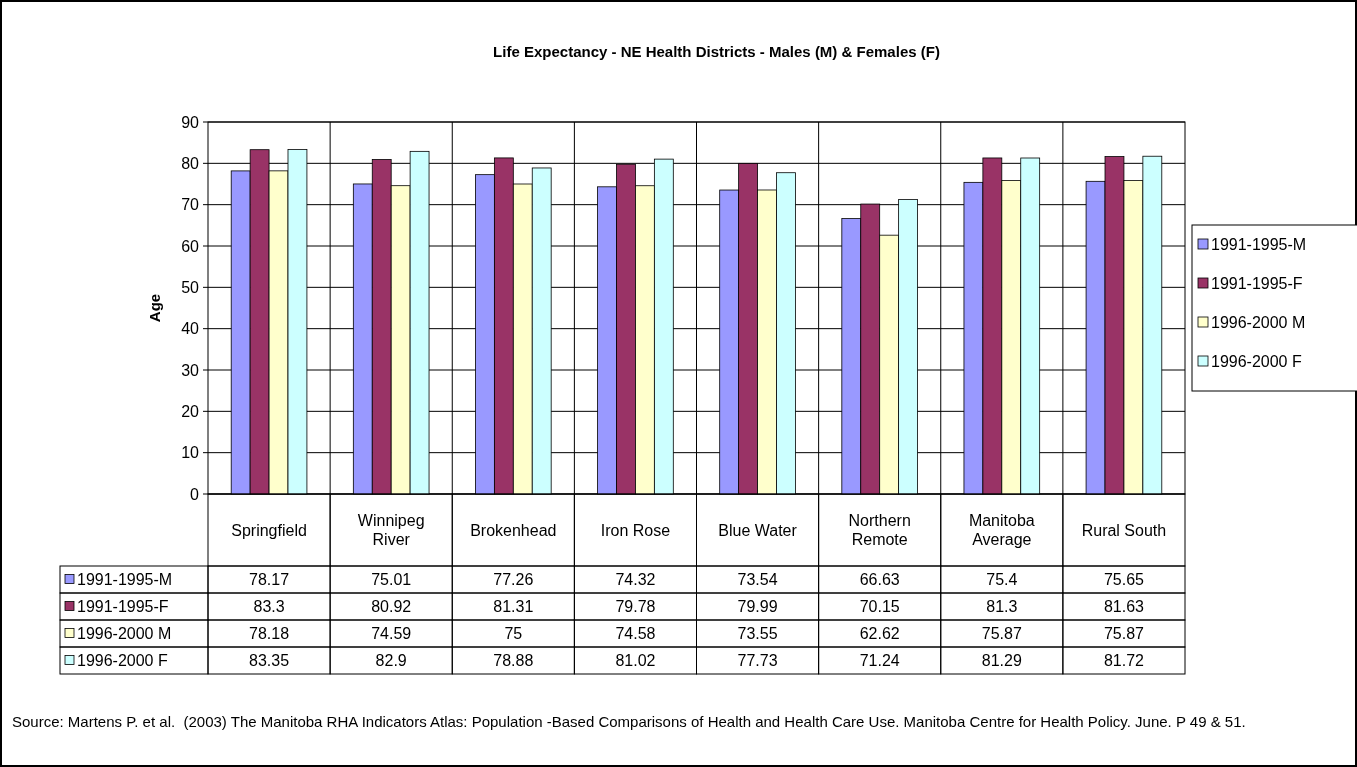  Describe the element at coordinates (190, 453) in the screenshot. I see `y-tick-label: 10` at that location.